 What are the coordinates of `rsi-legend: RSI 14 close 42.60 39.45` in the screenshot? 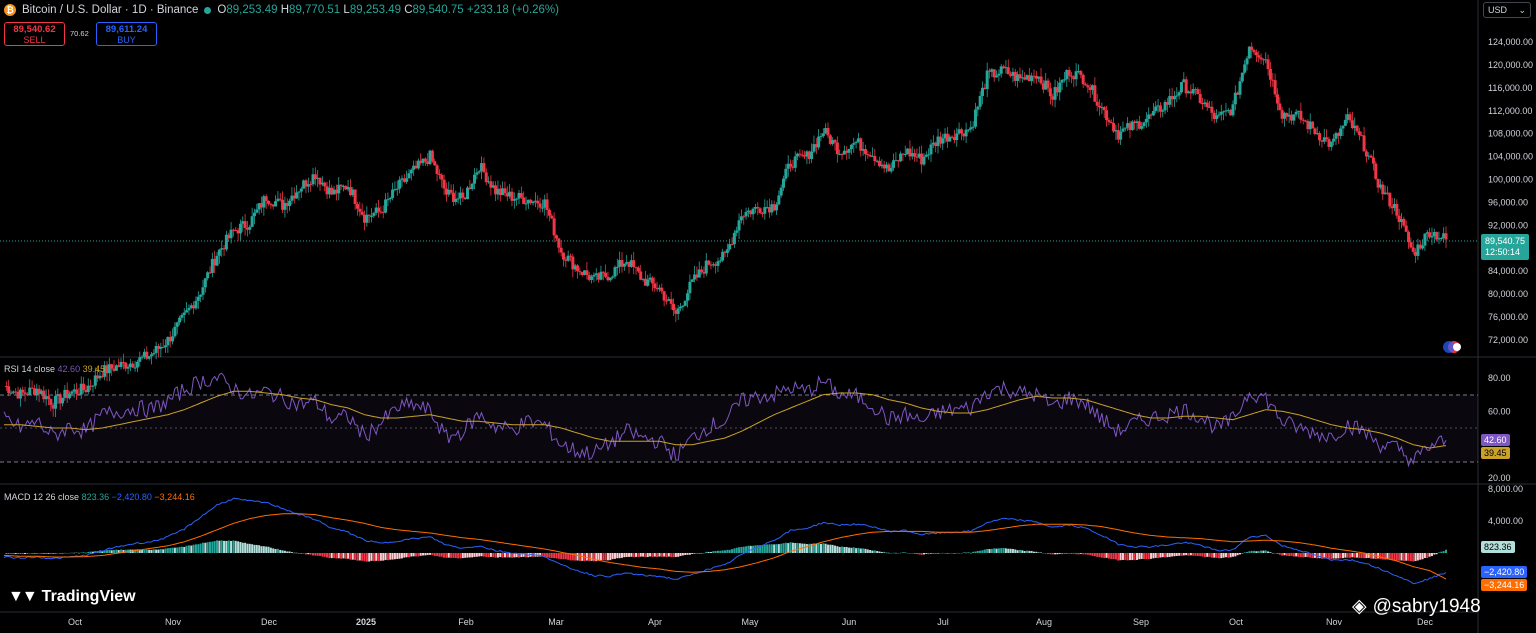 It's located at (54, 369).